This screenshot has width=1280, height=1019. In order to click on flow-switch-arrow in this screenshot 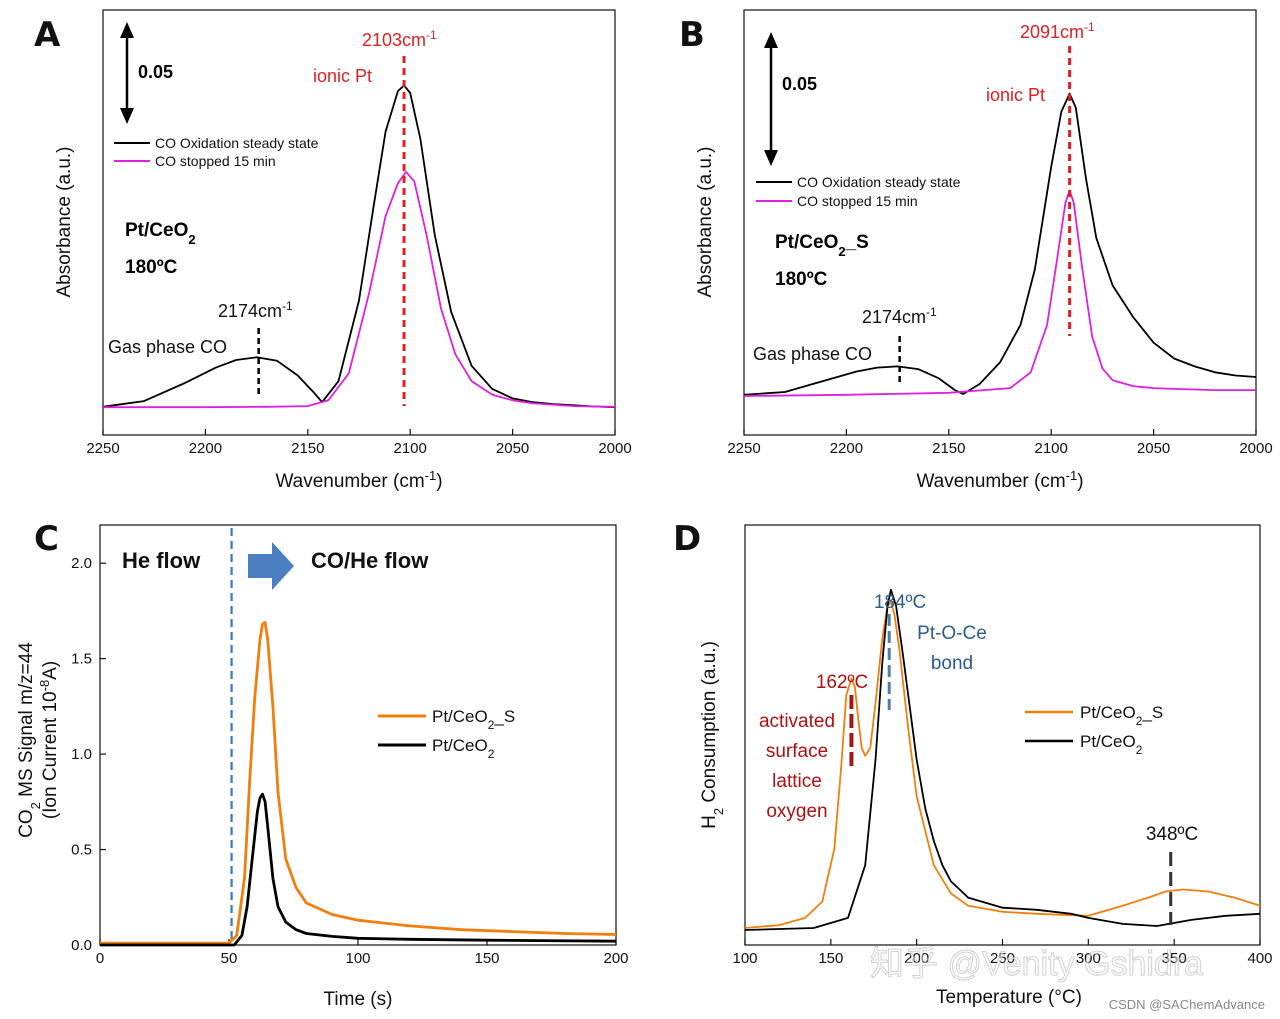, I will do `click(271, 566)`.